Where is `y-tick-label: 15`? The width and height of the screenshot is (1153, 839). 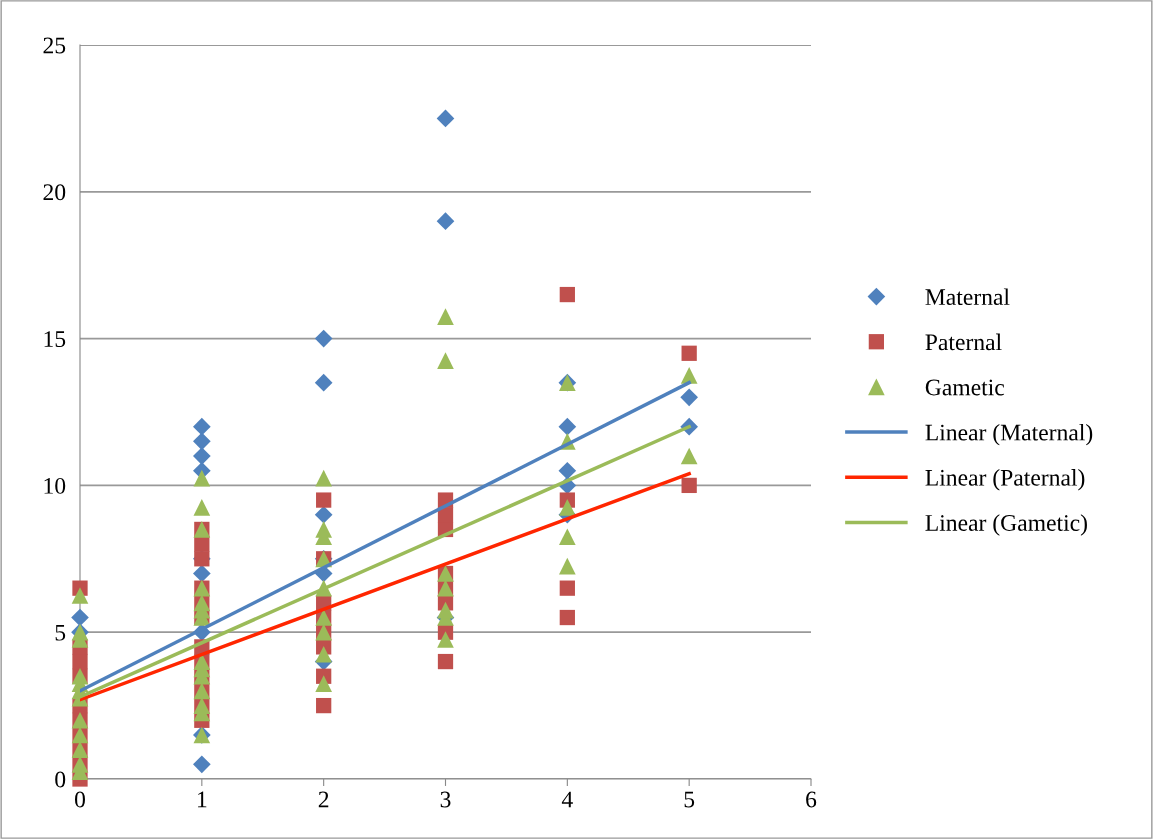
y-tick-label: 15 is located at coordinates (55, 339).